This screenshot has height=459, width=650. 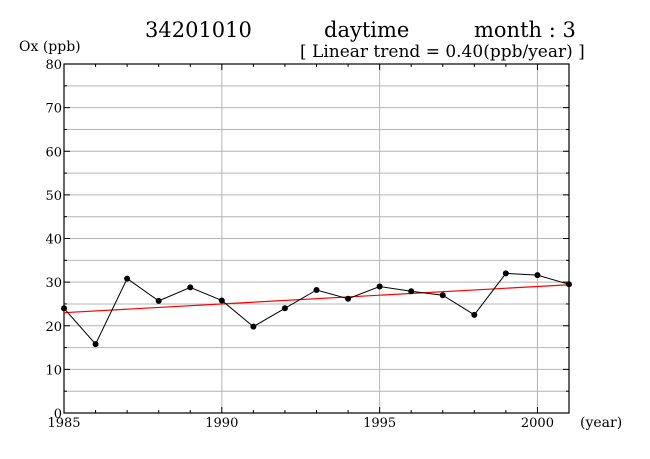 I want to click on x-tick-label: 1985, so click(x=63, y=423).